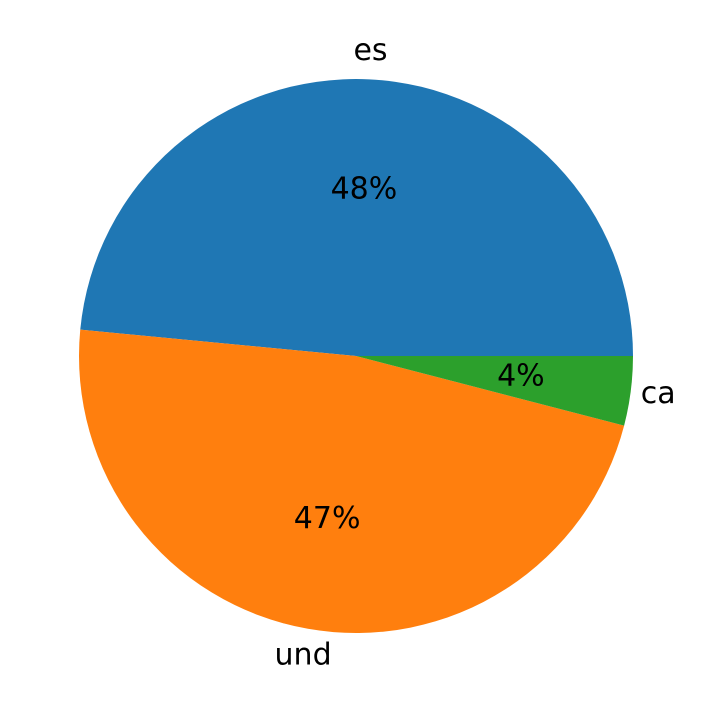 This screenshot has height=713, width=712. I want to click on slice-label: und, so click(303, 655).